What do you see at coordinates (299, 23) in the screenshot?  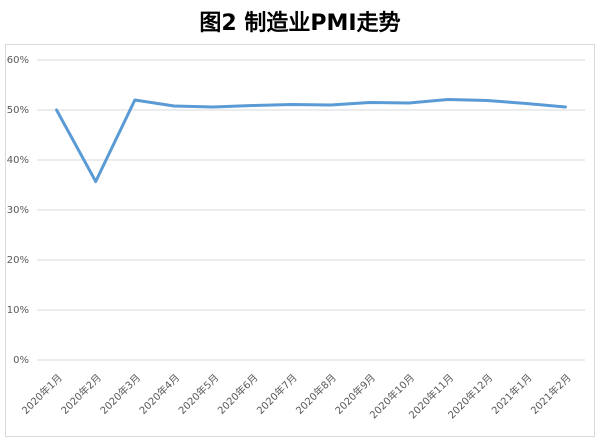 I see `chart-title: 图2 制造业PMI走势` at bounding box center [299, 23].